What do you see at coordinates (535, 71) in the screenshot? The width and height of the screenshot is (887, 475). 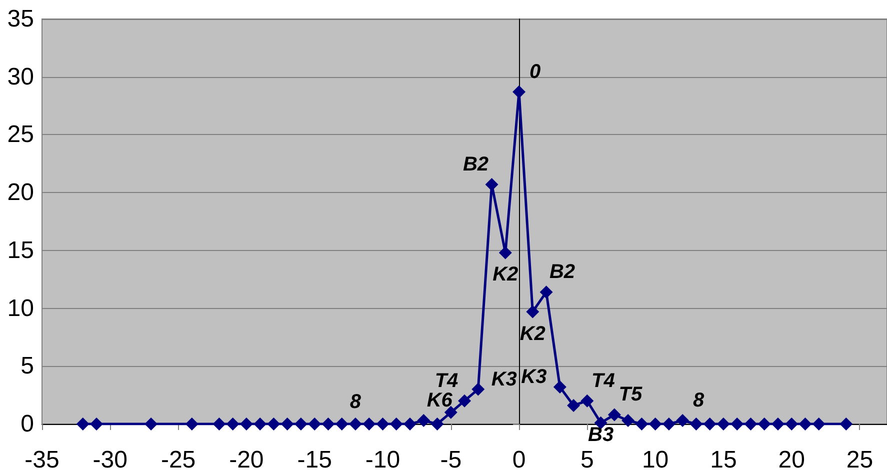 I see `annotation: 0` at bounding box center [535, 71].